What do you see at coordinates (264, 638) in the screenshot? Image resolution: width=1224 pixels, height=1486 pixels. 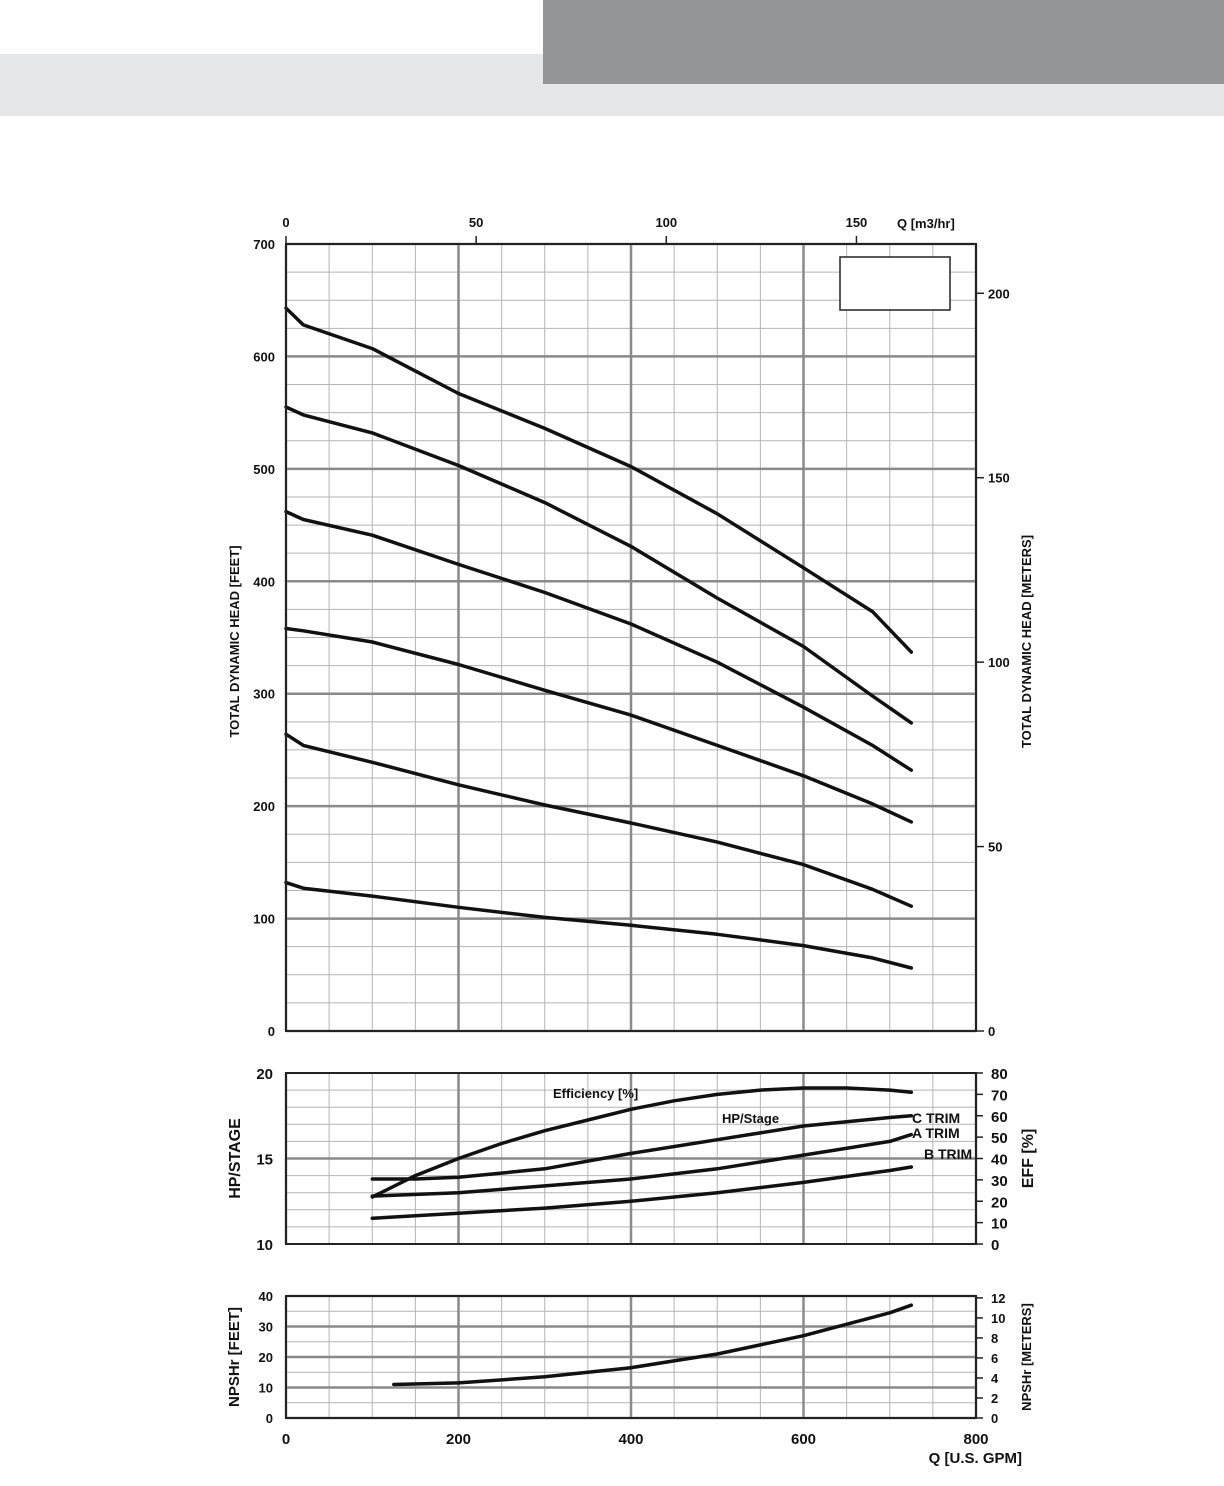 I see `head-y-ticks: 0 100 200 300 400 500 600 700` at bounding box center [264, 638].